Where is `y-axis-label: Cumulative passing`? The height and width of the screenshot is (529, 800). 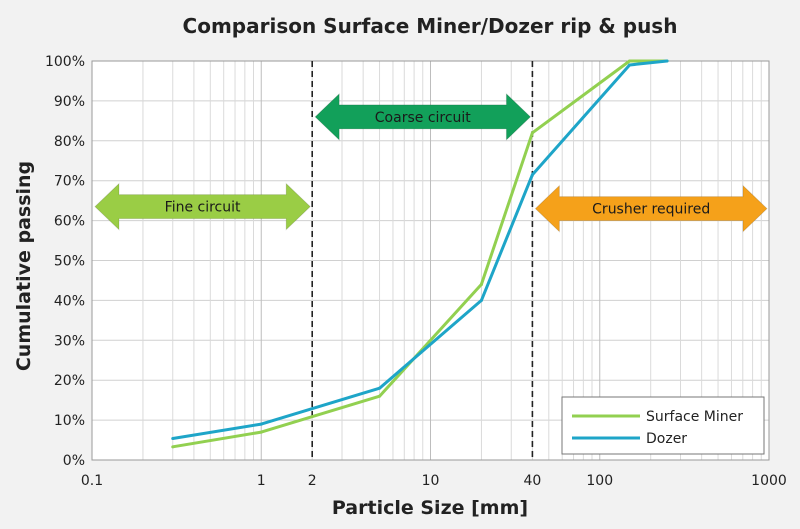 y-axis-label: Cumulative passing is located at coordinates (24, 266).